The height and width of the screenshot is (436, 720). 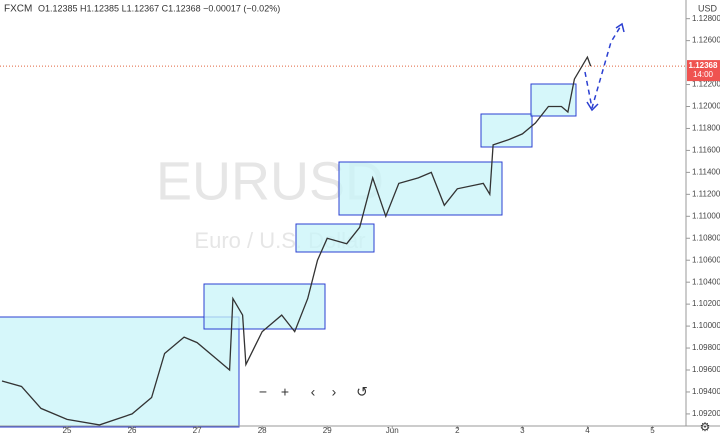 I want to click on x-tick-label: 5, so click(x=652, y=430).